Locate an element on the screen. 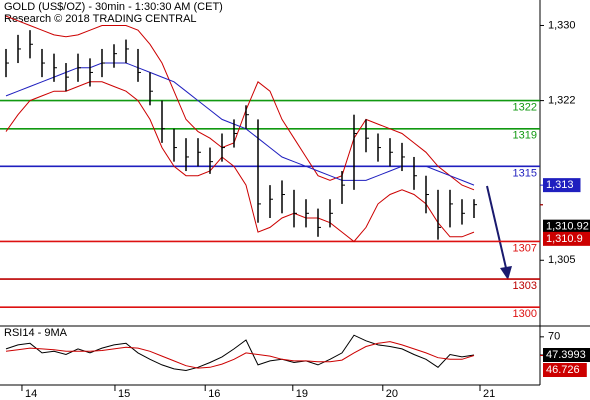 This screenshot has height=400, width=590. forecast-arrow is located at coordinates (496, 227).